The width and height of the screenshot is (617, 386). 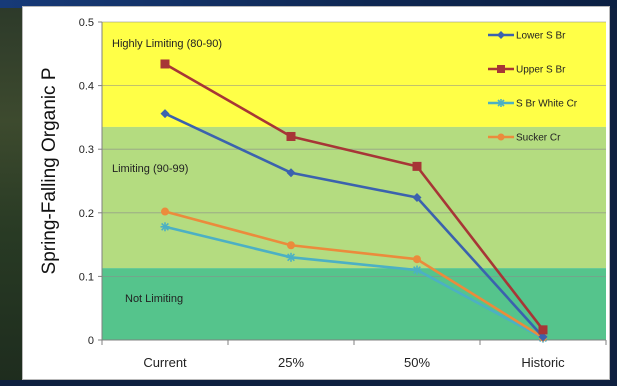 What do you see at coordinates (86, 214) in the screenshot?
I see `y-tick-label: 0.2` at bounding box center [86, 214].